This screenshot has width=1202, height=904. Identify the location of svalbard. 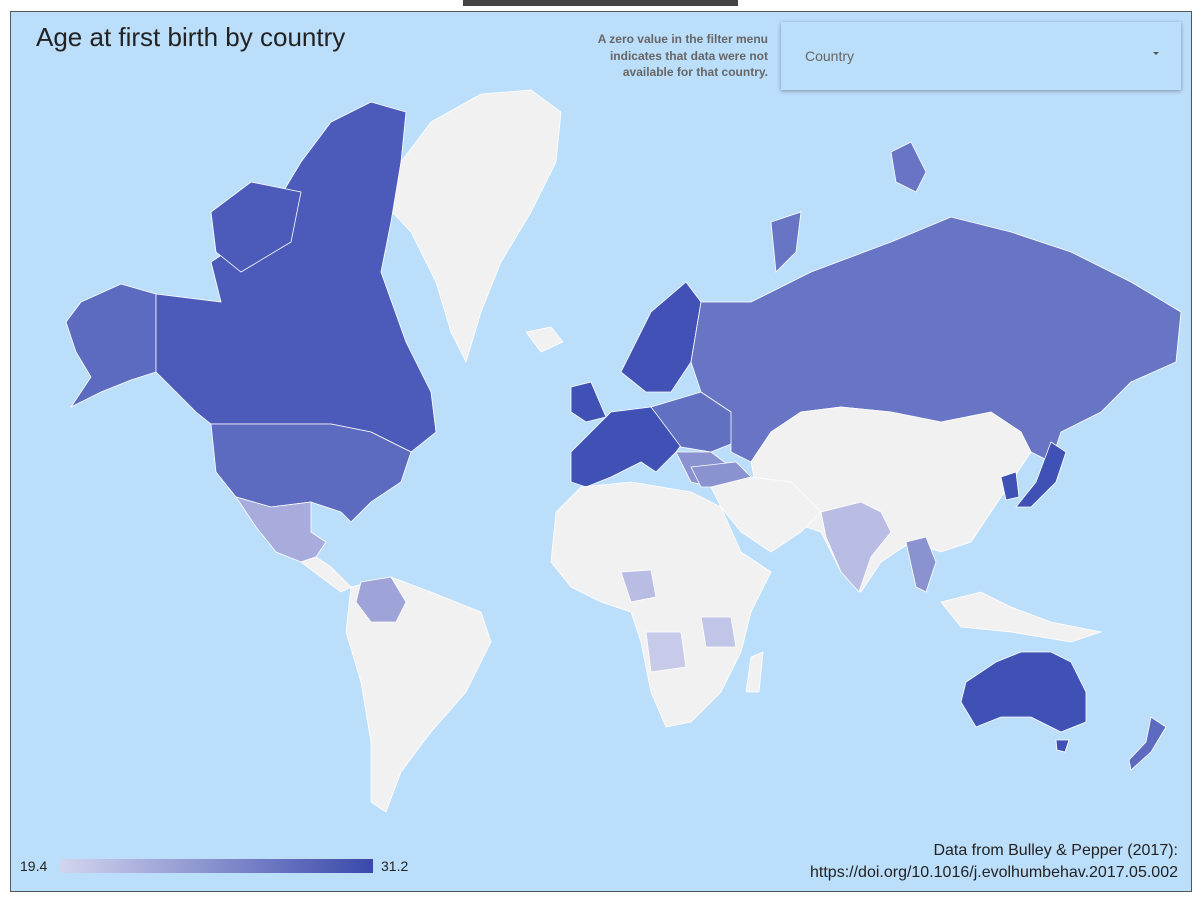
(908, 167).